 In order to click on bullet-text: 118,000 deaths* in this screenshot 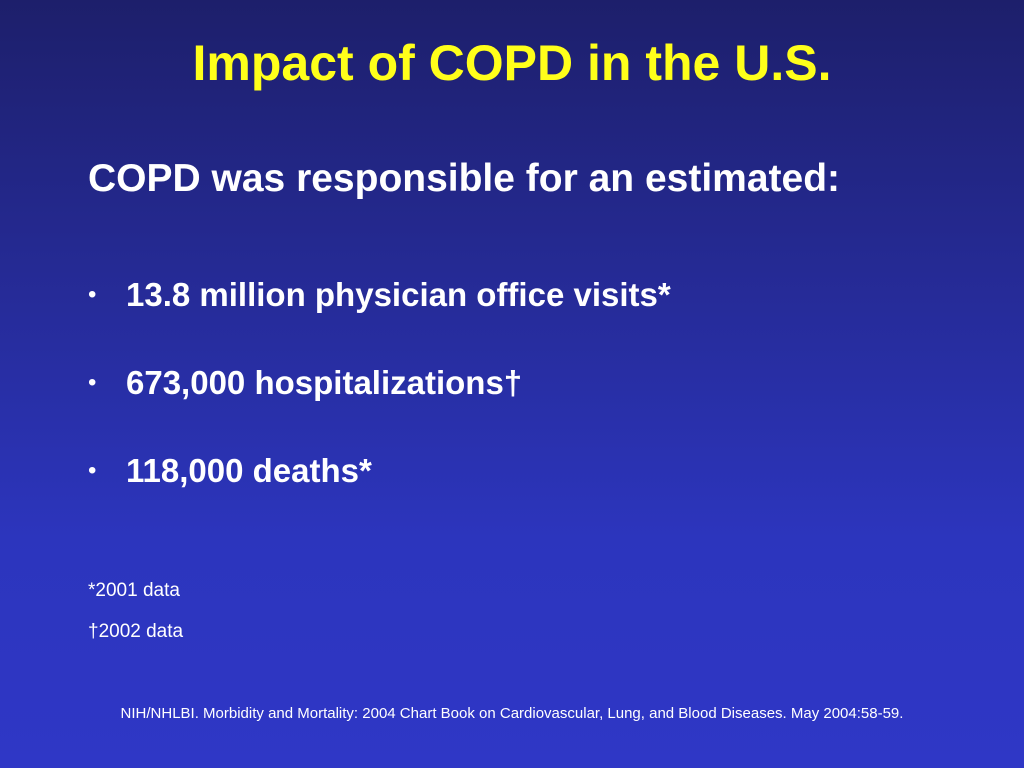, I will do `click(249, 470)`.